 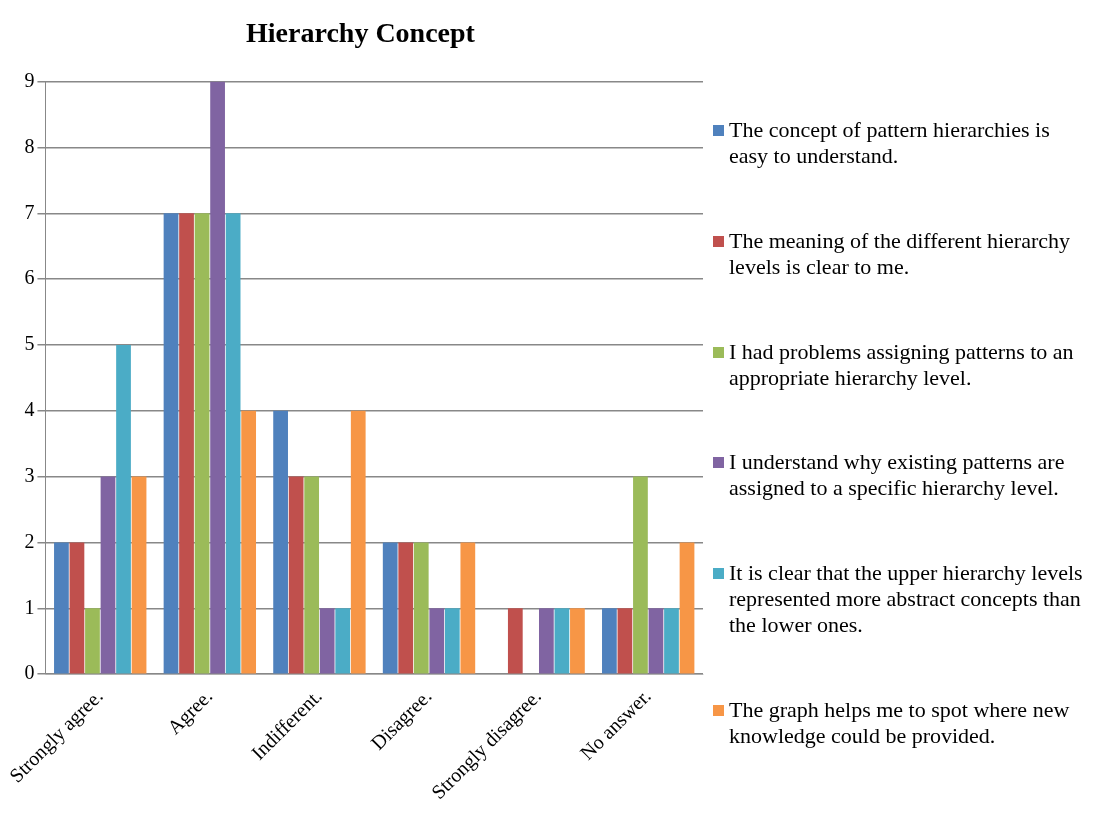 What do you see at coordinates (902, 364) in the screenshot?
I see `legend-label: I had problems assigning patterns to an appropriate hierarchy level.` at bounding box center [902, 364].